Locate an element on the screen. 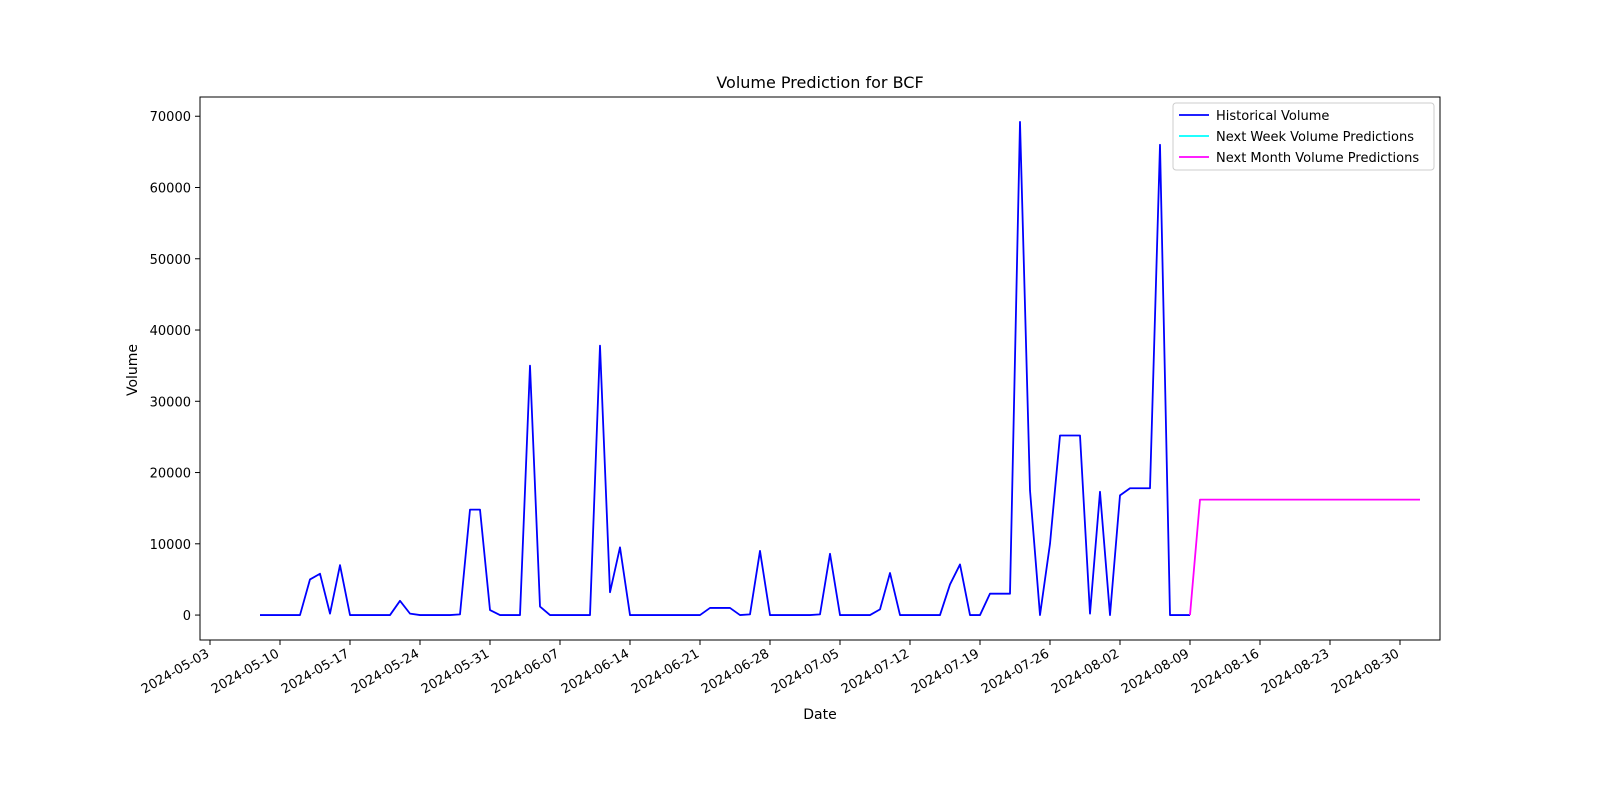  y-tick-label: 20000 is located at coordinates (170, 474).